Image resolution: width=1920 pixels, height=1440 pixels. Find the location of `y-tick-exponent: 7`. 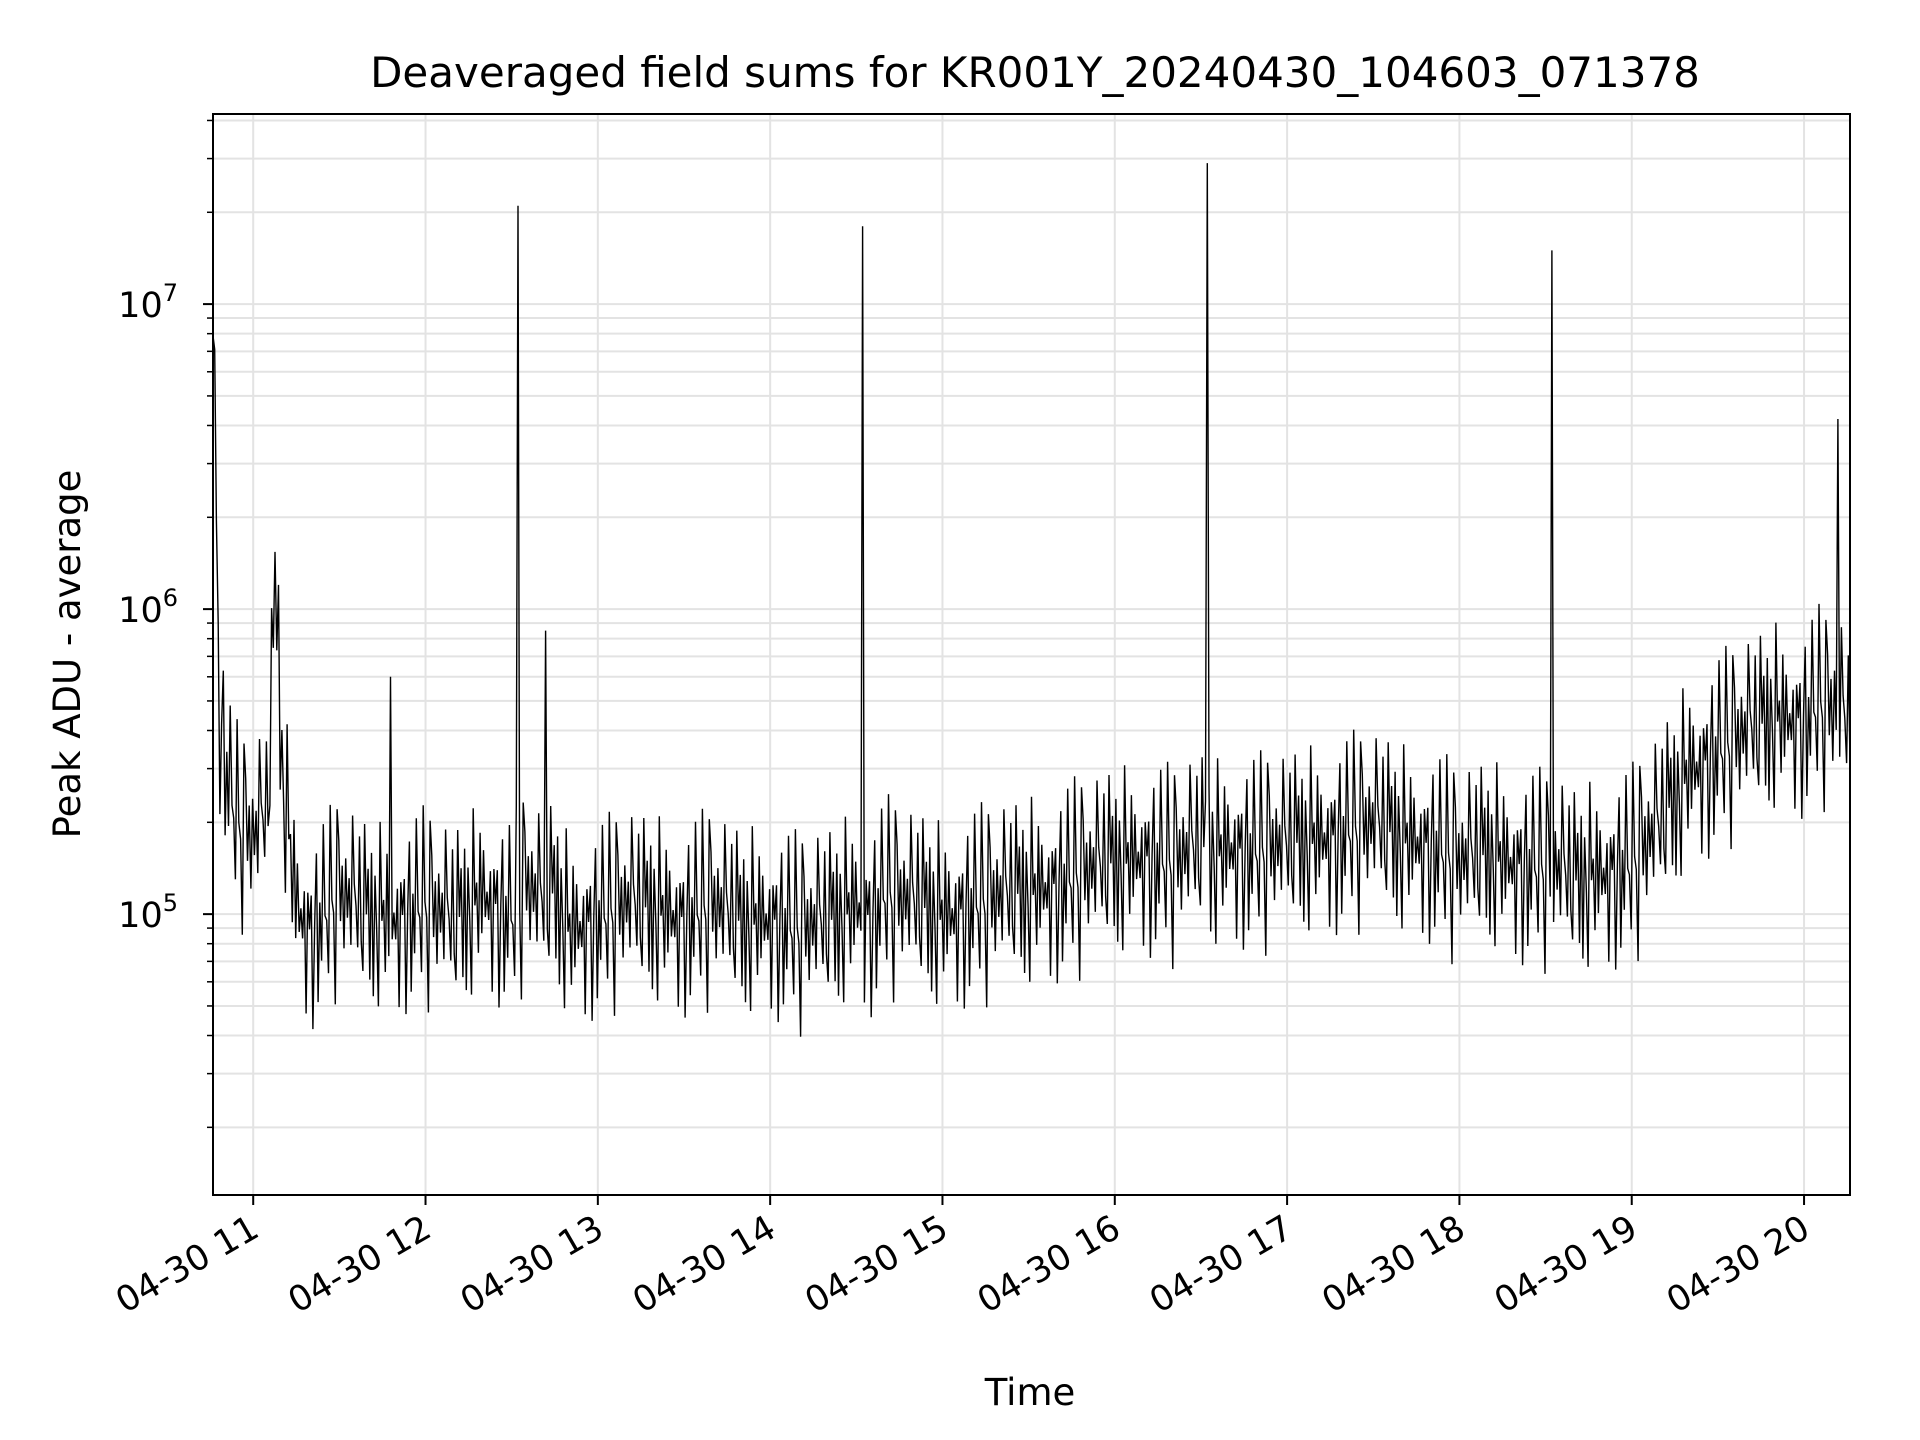

y-tick-exponent: 7 is located at coordinates (170, 293).